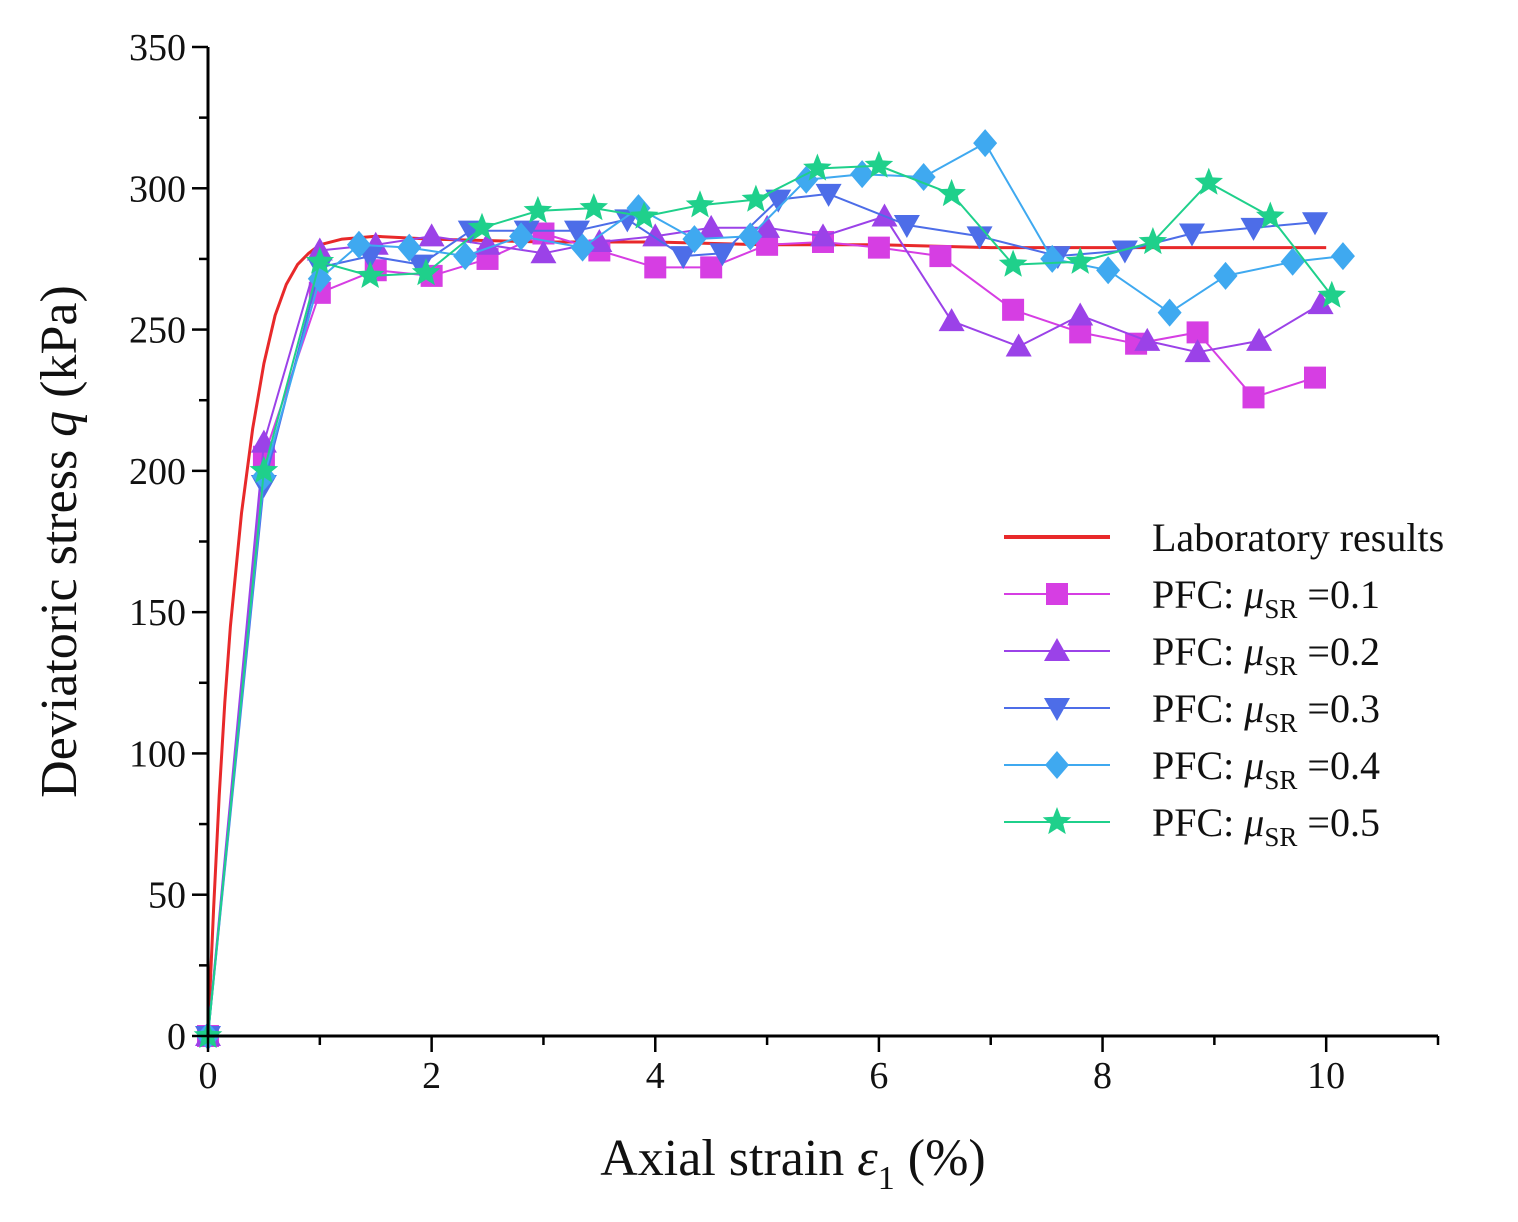  Describe the element at coordinates (1266, 769) in the screenshot. I see `legend-label: PFC: μSR =0.4` at that location.